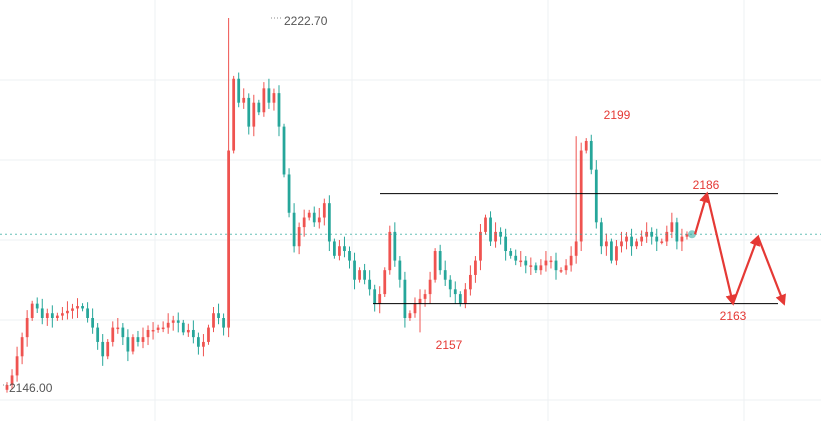 Image resolution: width=821 pixels, height=426 pixels. Describe the element at coordinates (701, 213) in the screenshot. I see `forecast-arrow` at that location.